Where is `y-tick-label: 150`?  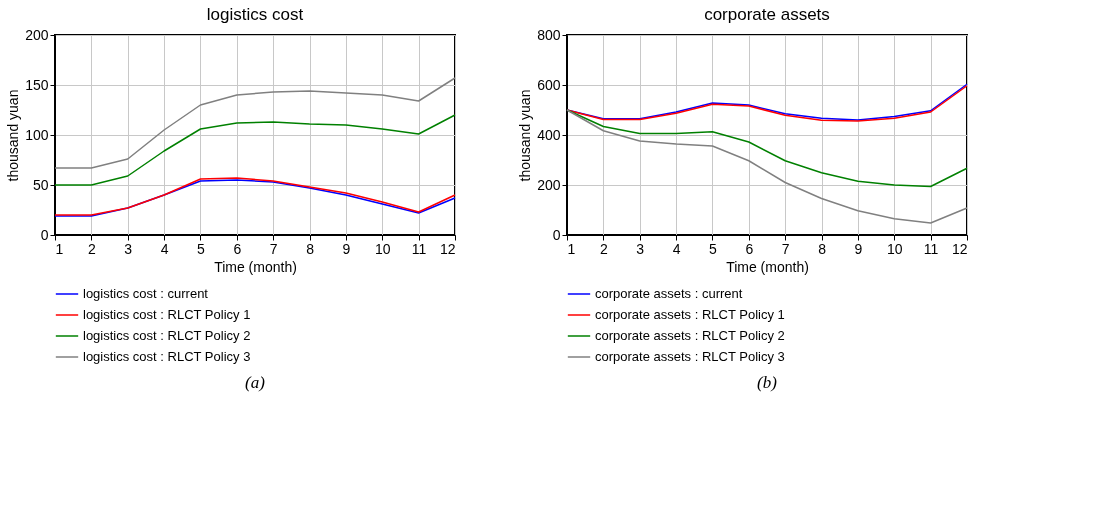 y-tick-label: 150 is located at coordinates (37, 84).